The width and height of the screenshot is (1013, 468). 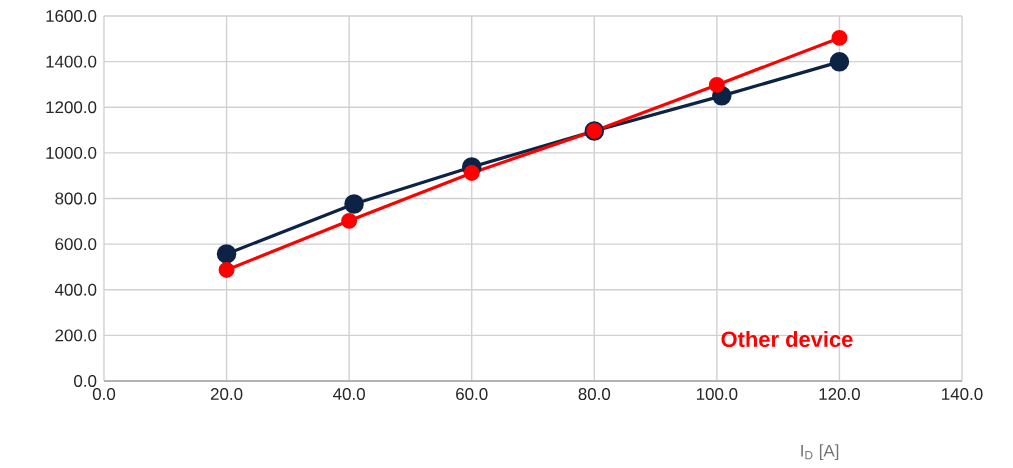 I want to click on y-tick-label: 200.0, so click(x=76, y=335).